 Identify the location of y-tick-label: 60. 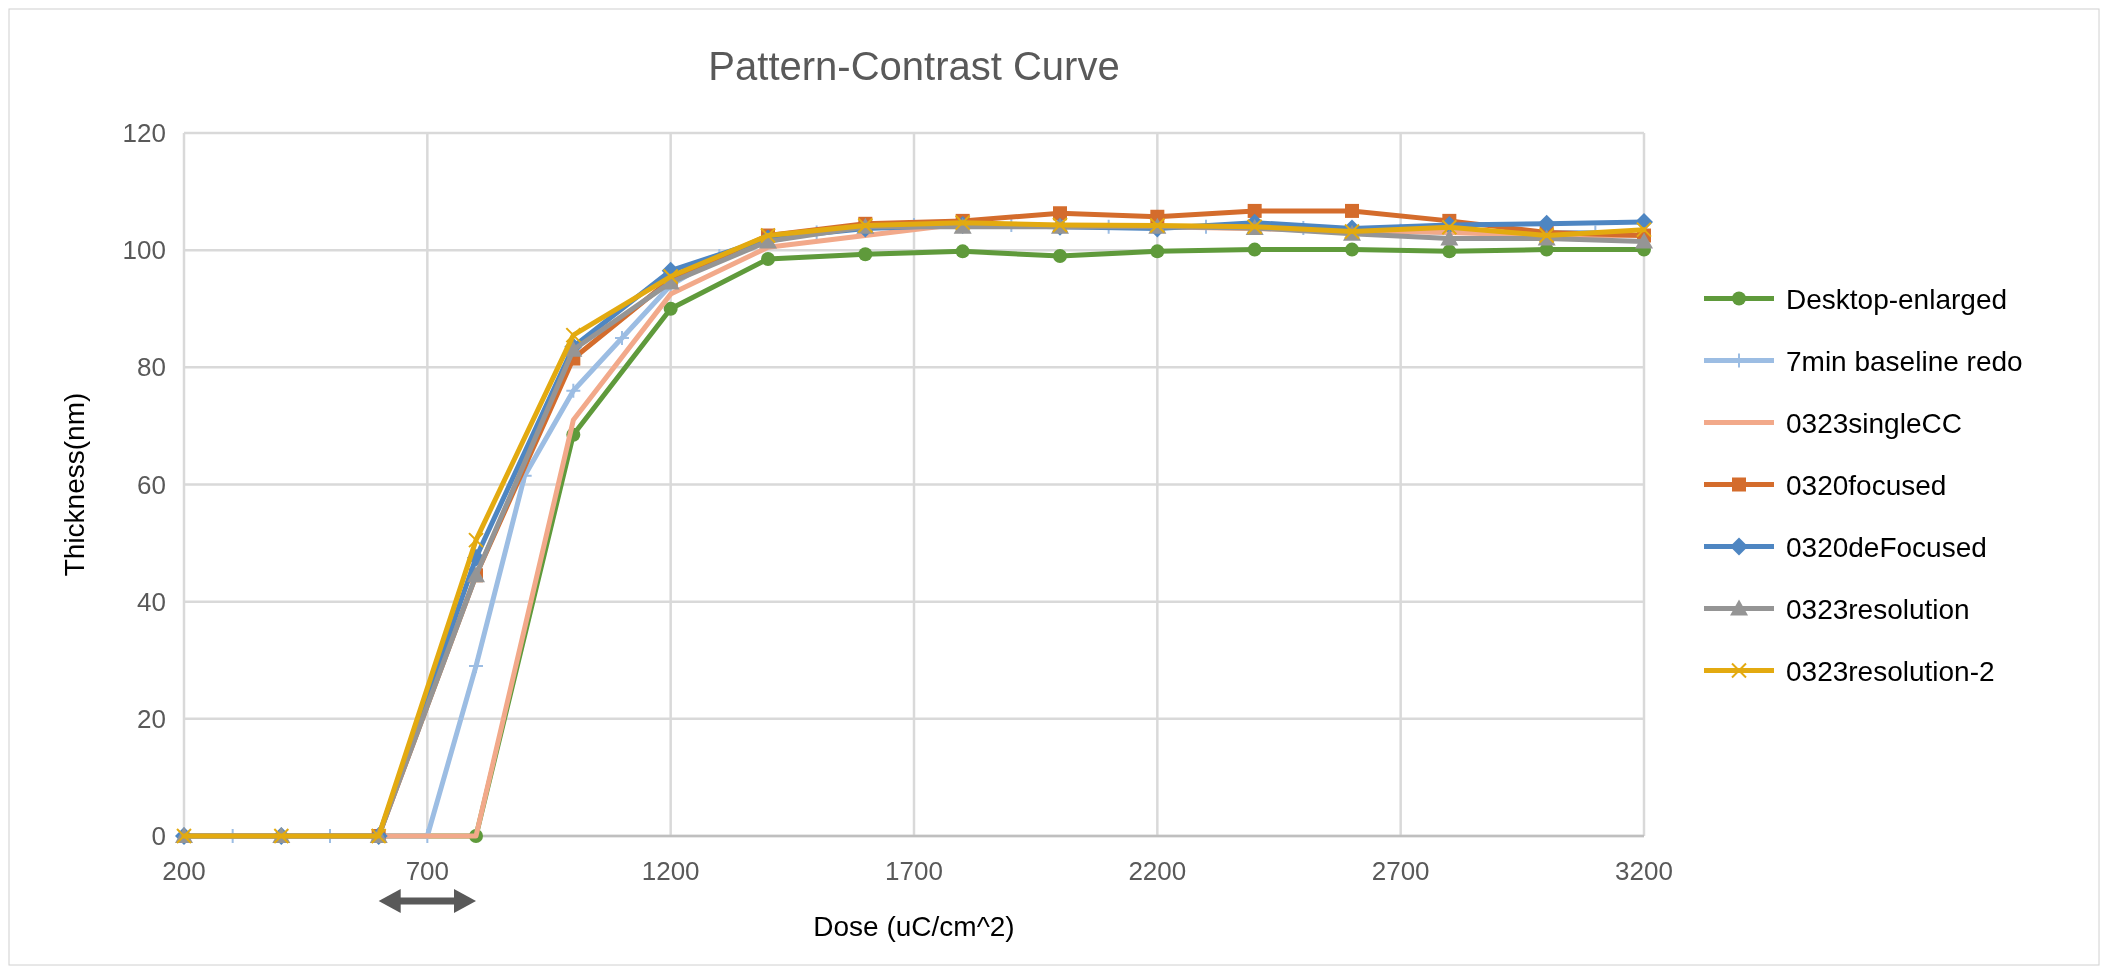
(151, 484).